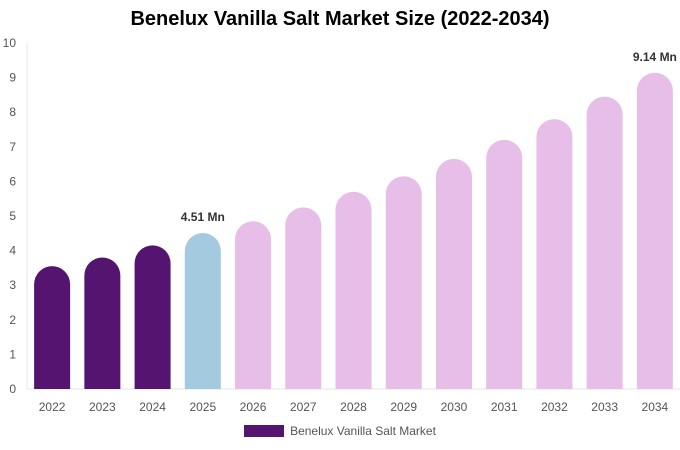  What do you see at coordinates (654, 231) in the screenshot?
I see `bar-2034` at bounding box center [654, 231].